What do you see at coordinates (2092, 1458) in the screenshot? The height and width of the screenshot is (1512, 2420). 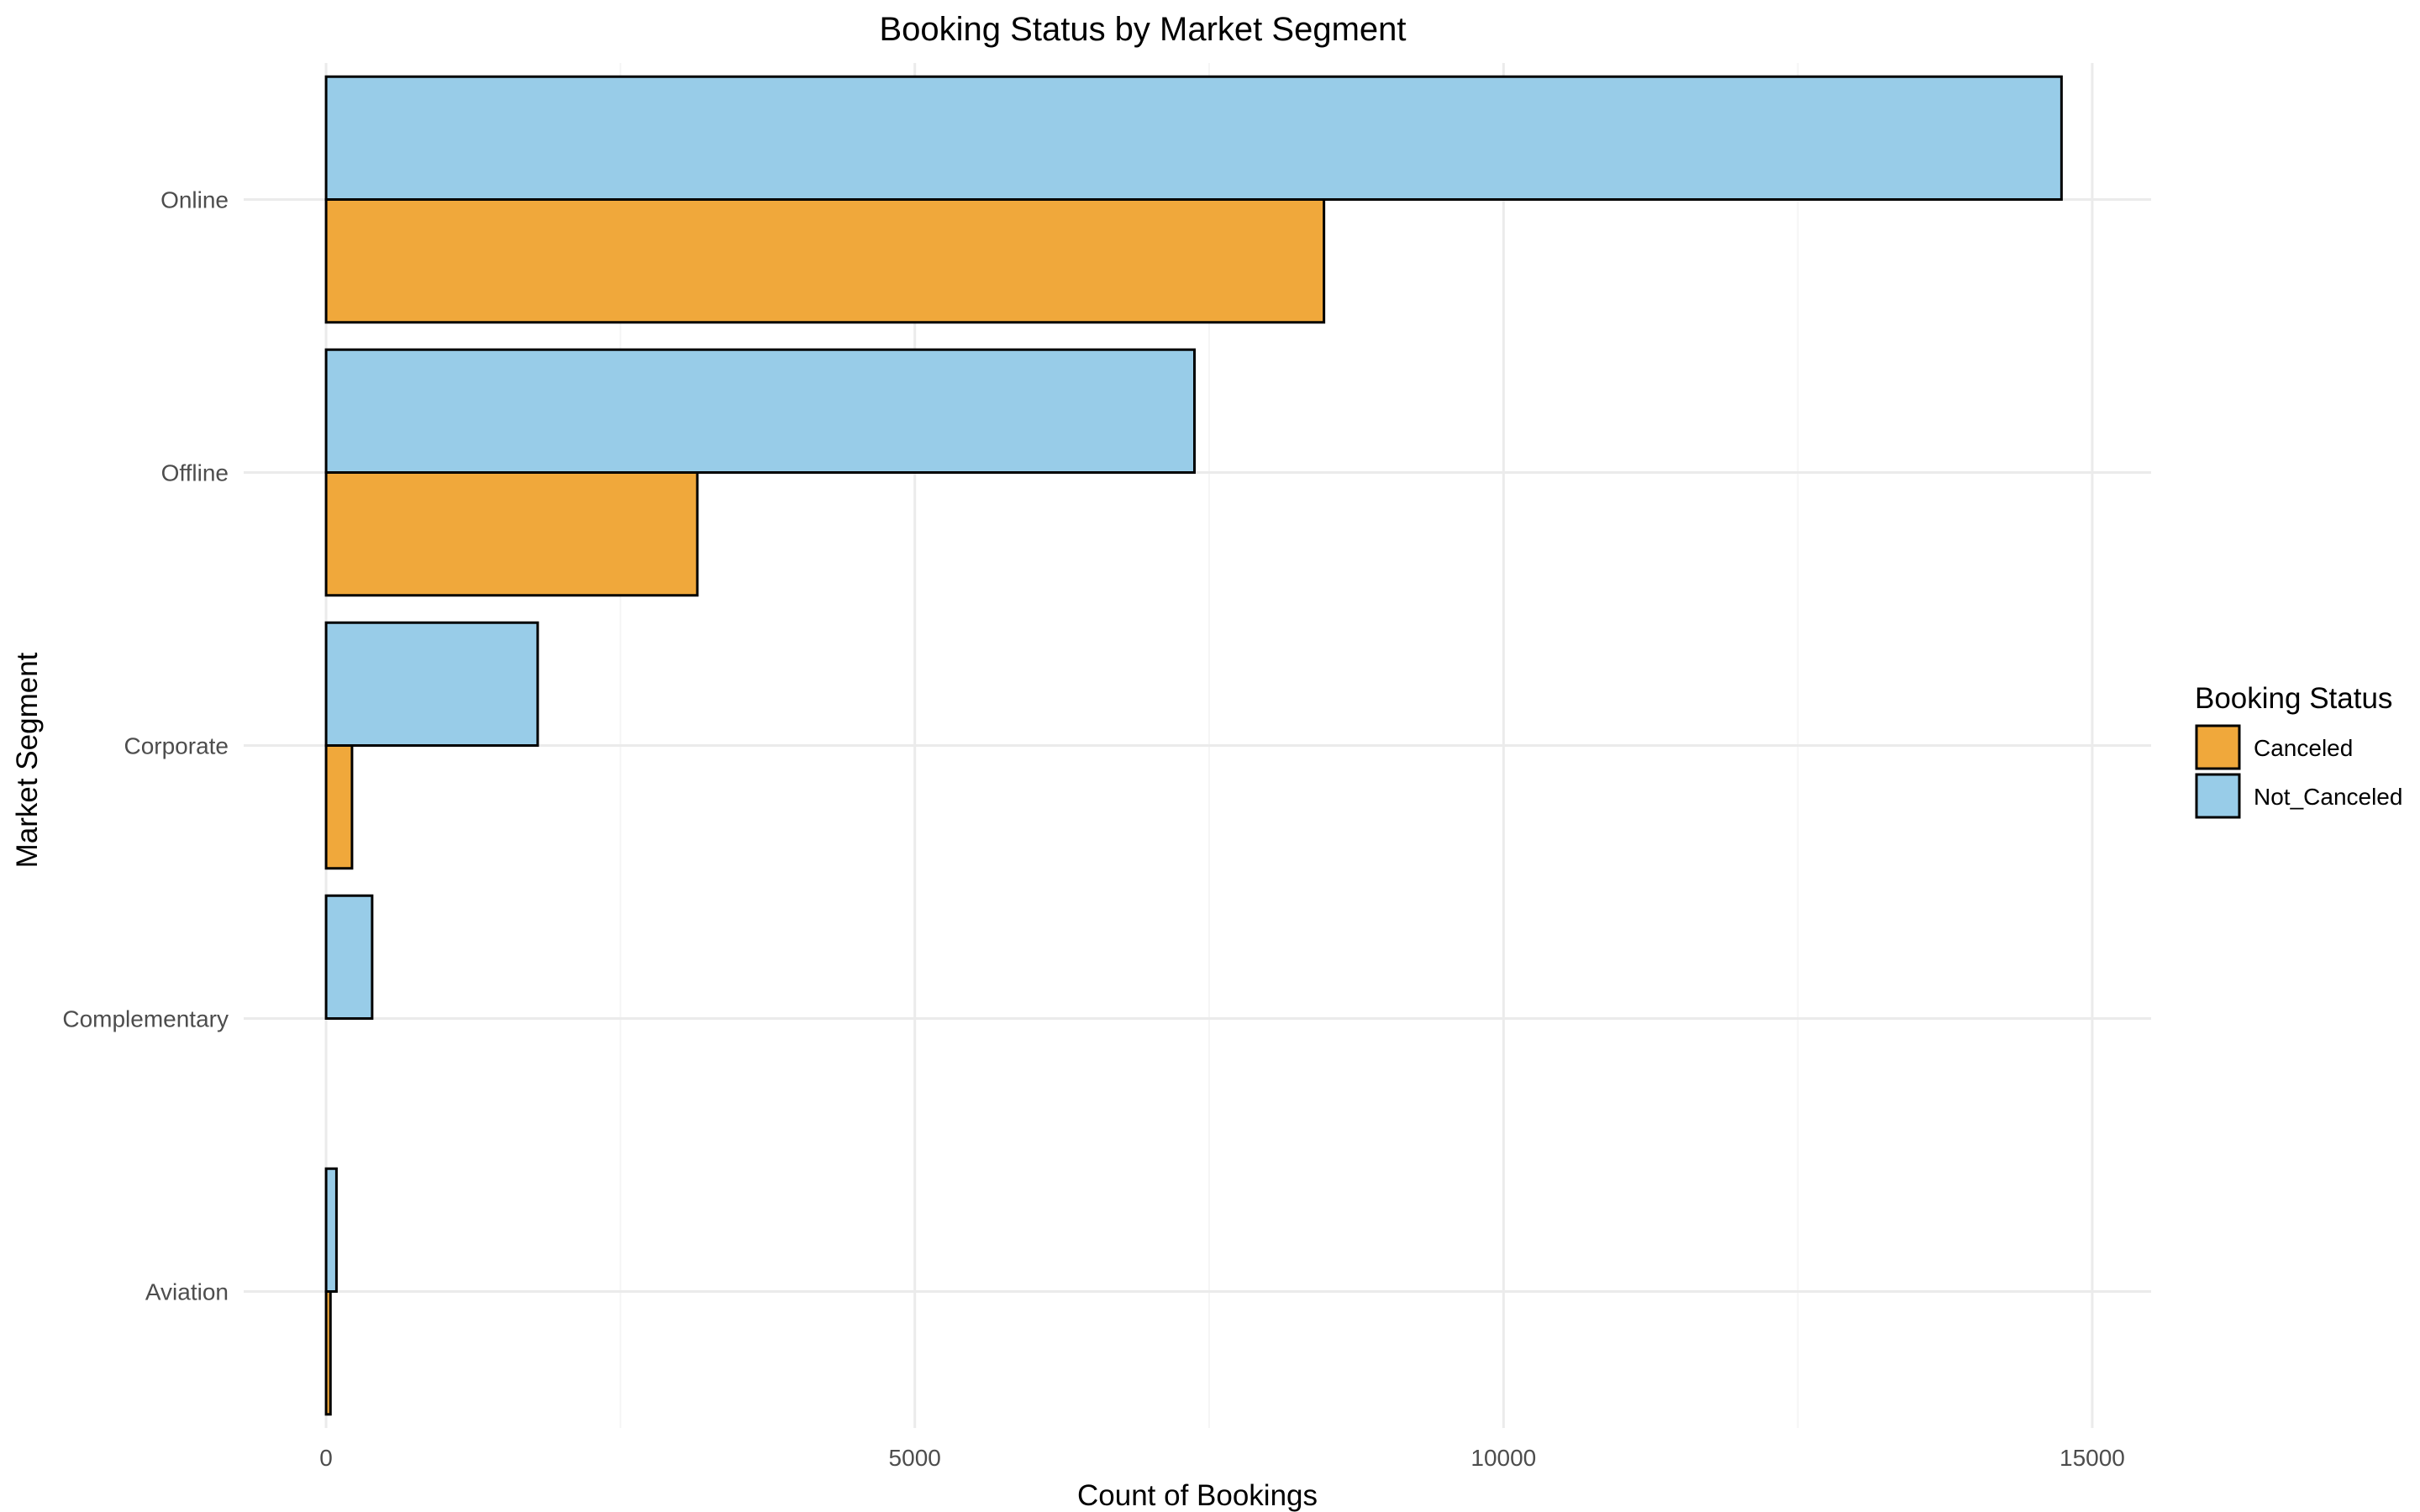 I see `x-tick-label: 15000` at bounding box center [2092, 1458].